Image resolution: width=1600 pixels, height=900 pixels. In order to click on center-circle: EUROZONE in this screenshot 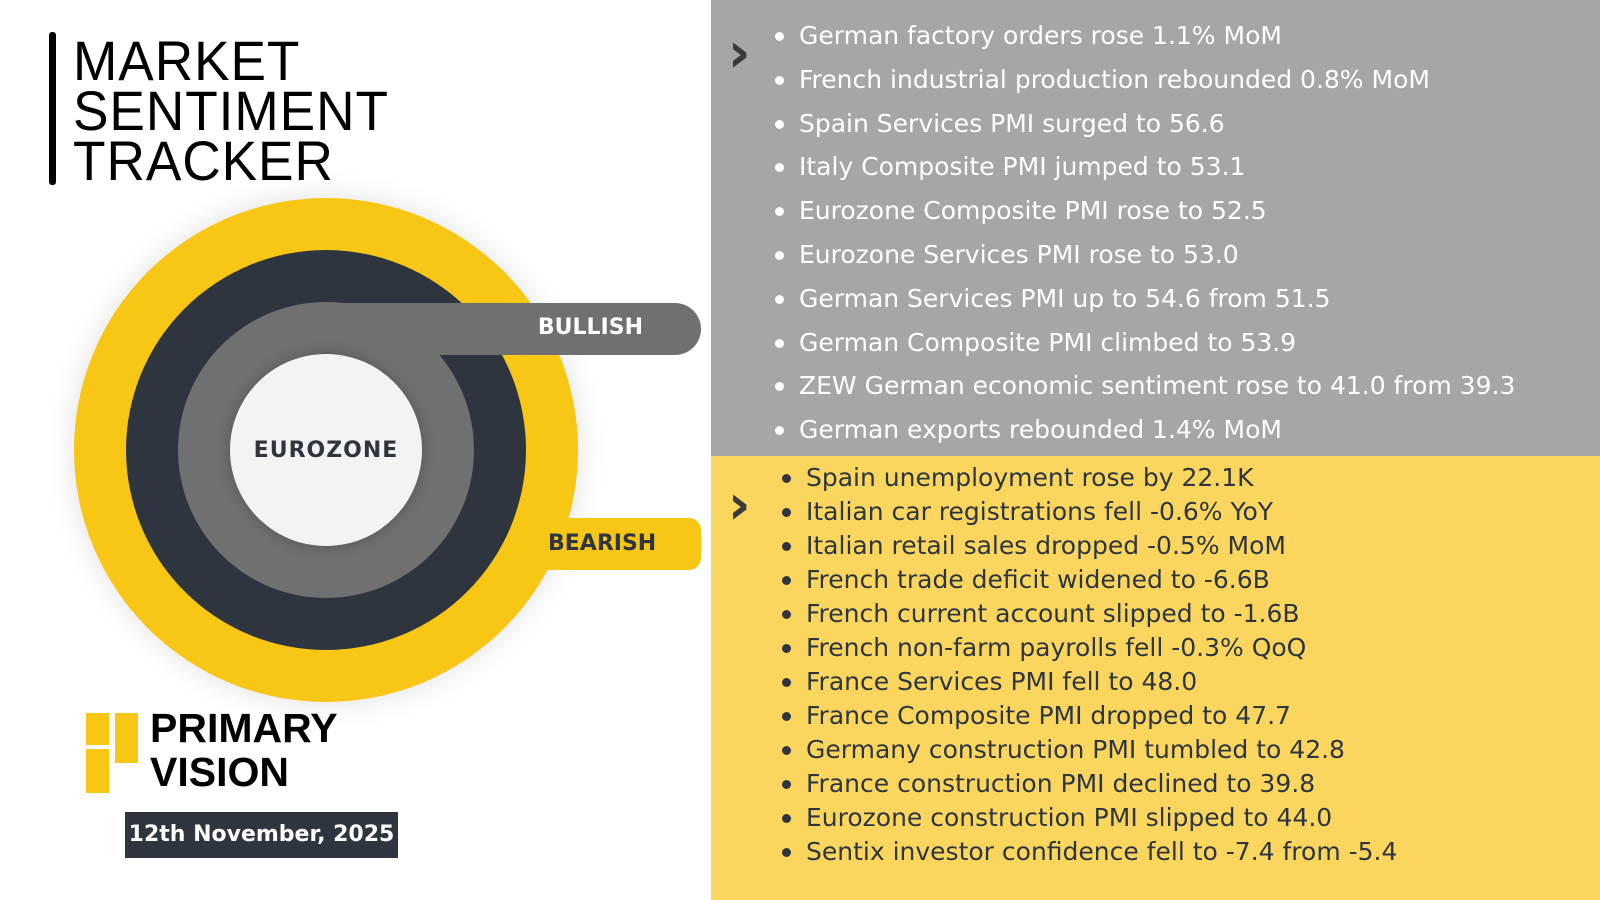, I will do `click(326, 450)`.